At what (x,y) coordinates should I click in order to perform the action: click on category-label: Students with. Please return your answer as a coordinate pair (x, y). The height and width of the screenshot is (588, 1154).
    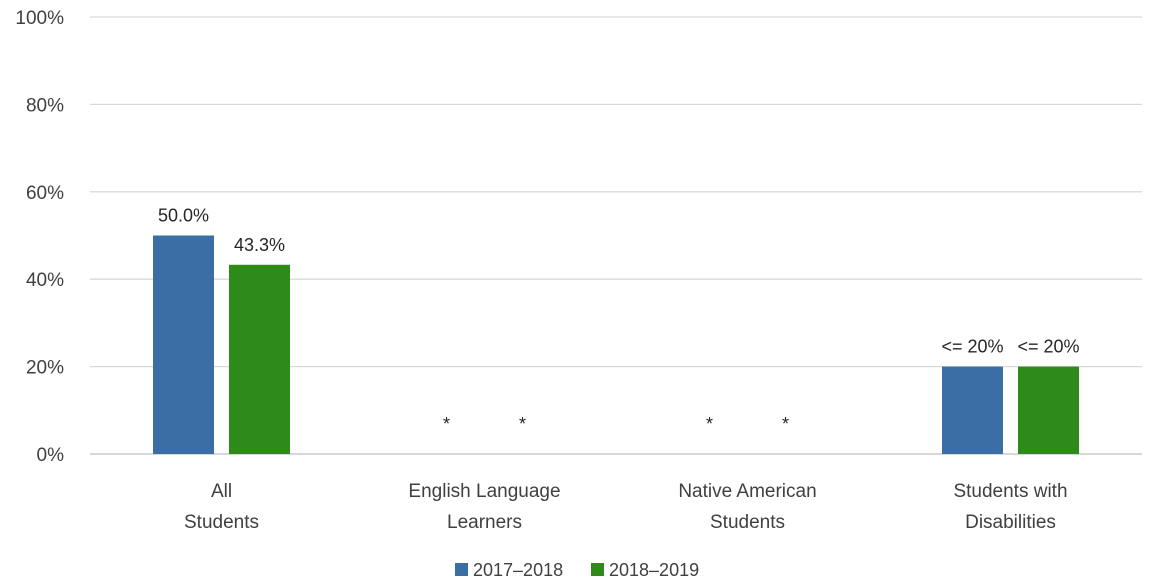
    Looking at the image, I should click on (1010, 491).